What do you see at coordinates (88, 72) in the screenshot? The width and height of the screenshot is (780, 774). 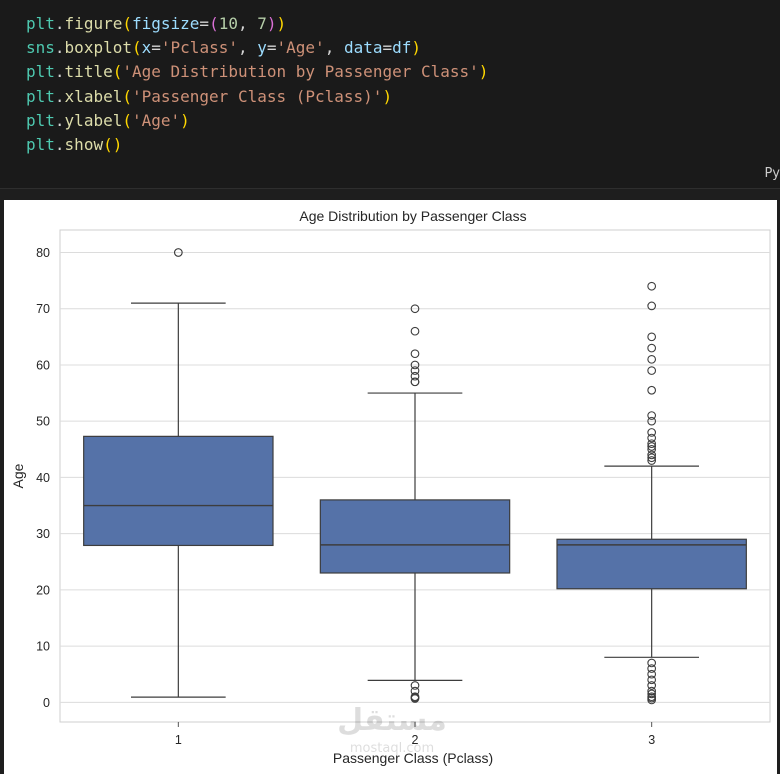 I see `code-token: title` at bounding box center [88, 72].